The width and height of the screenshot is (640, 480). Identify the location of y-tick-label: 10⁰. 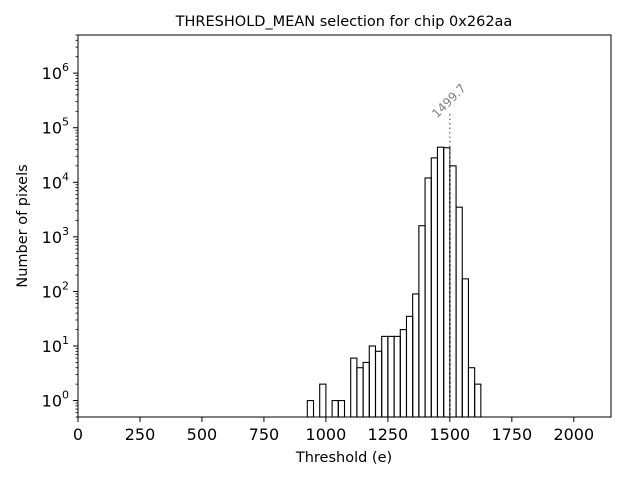
(55, 400).